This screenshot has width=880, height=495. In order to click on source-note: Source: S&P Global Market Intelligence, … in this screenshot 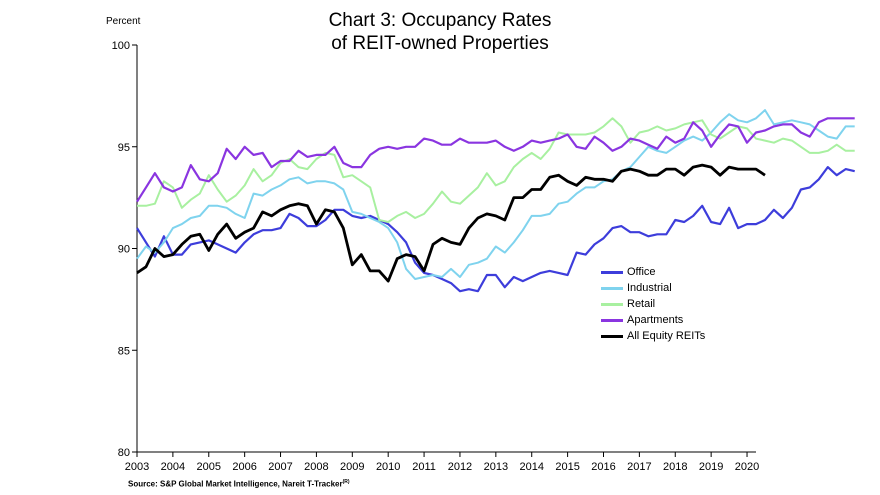, I will do `click(239, 484)`.